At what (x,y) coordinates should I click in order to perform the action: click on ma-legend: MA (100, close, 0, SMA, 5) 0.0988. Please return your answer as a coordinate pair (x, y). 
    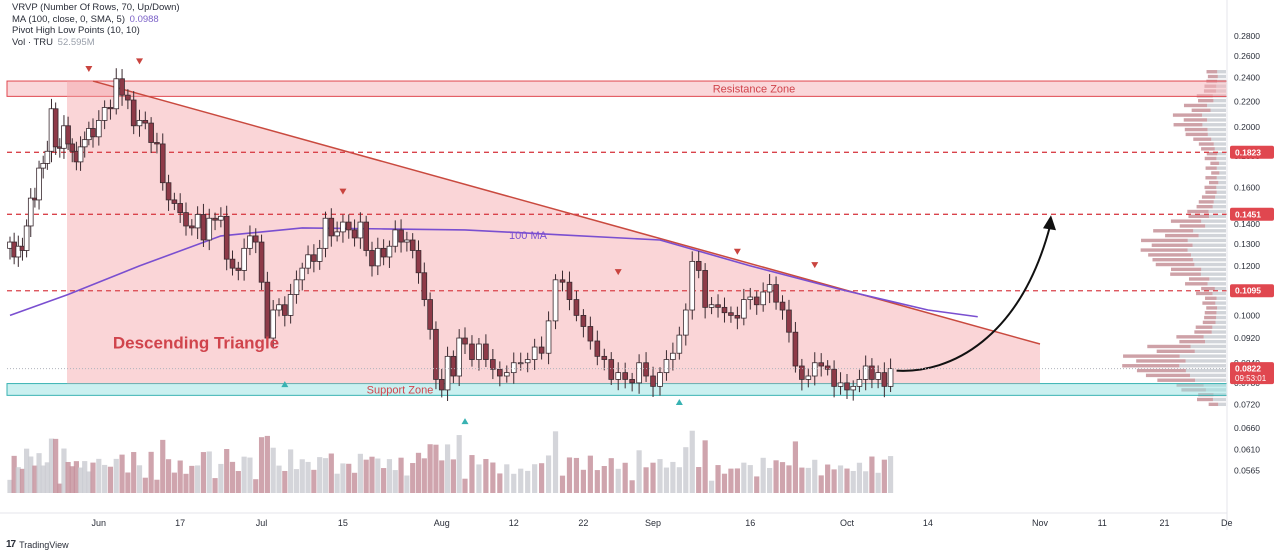
    Looking at the image, I should click on (96, 20).